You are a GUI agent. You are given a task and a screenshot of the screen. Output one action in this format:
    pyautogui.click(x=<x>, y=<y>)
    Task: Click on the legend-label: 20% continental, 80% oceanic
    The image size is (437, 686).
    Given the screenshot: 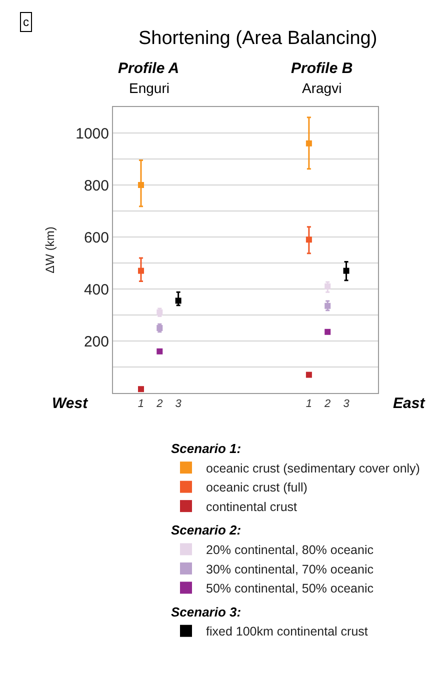 What is the action you would take?
    pyautogui.click(x=290, y=550)
    